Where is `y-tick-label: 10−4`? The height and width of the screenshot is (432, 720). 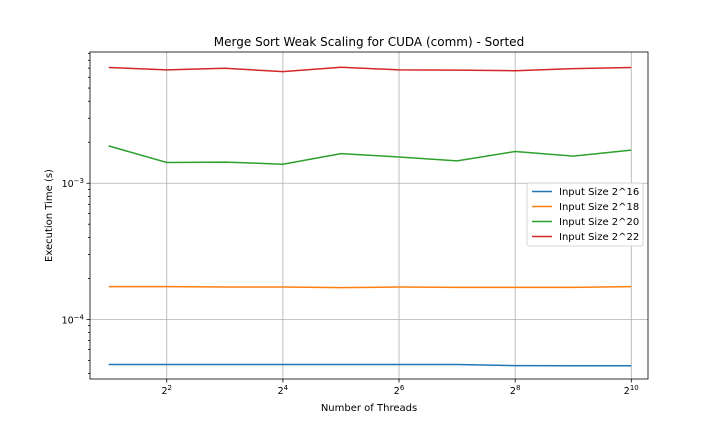 y-tick-label: 10−4 is located at coordinates (73, 319).